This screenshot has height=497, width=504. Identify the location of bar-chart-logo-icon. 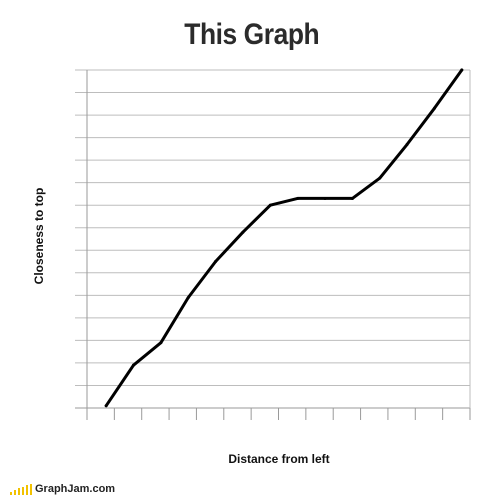
(21, 489).